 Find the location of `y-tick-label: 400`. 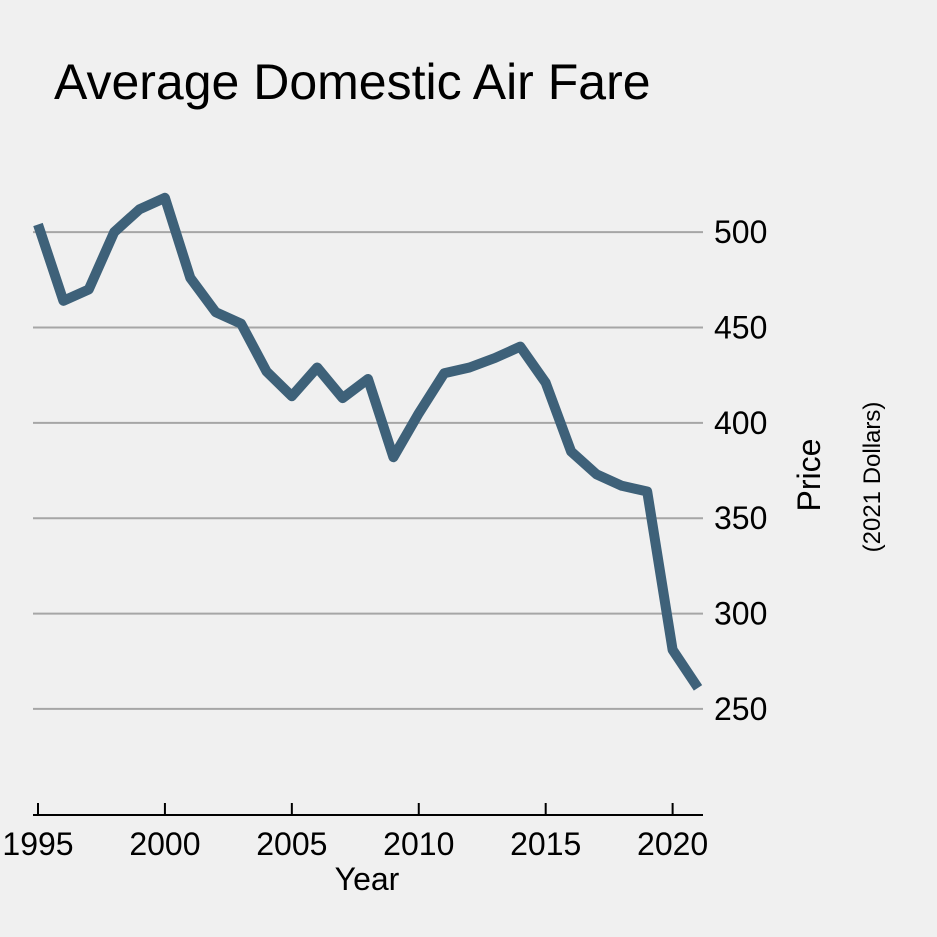

y-tick-label: 400 is located at coordinates (740, 423).